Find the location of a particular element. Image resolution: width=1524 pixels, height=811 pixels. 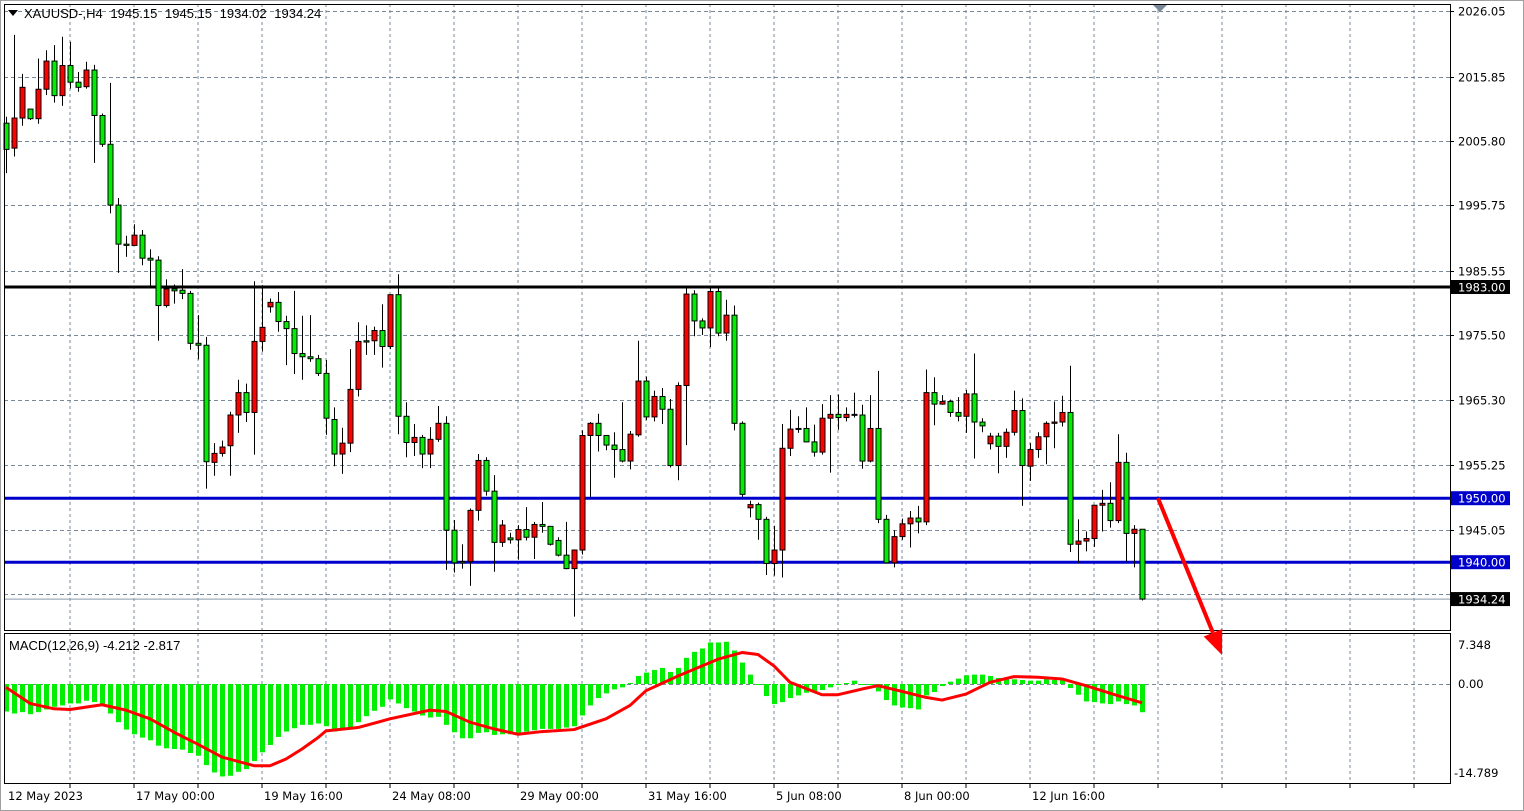

chart-menu-triangle-icon is located at coordinates (13, 13).